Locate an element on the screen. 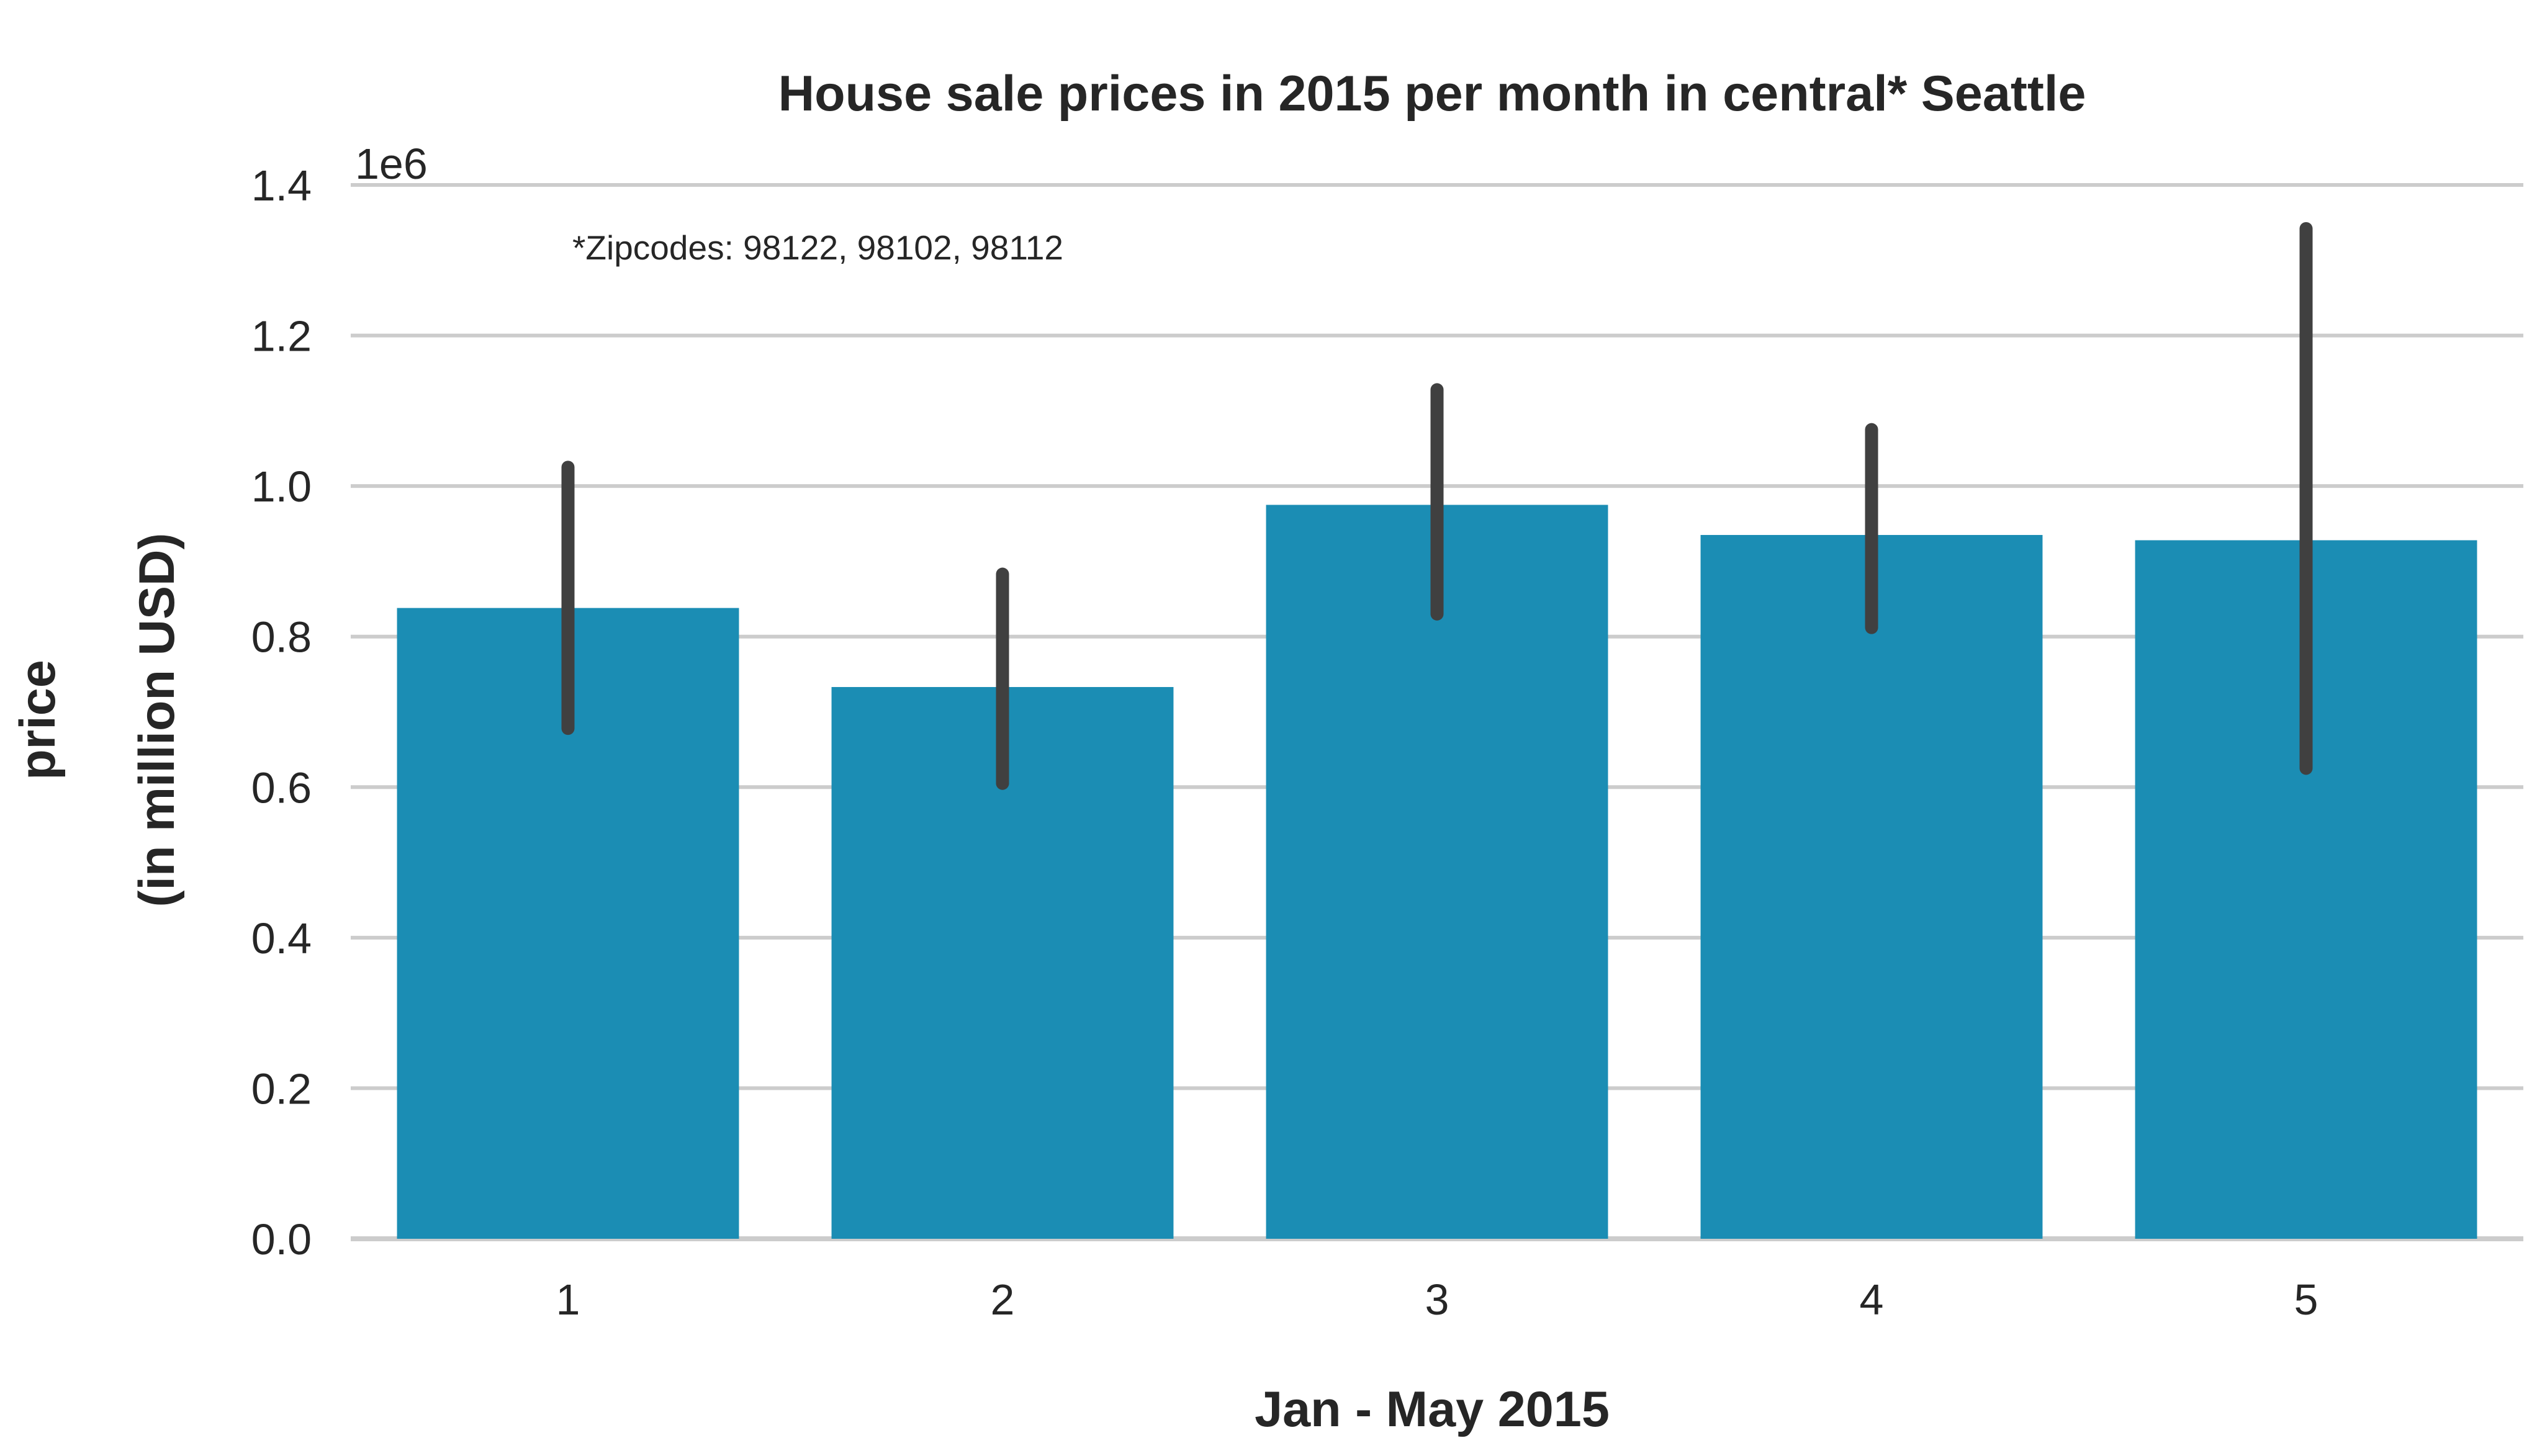 The image size is (2537, 1456). x-tick-label: 4 is located at coordinates (1872, 1299).